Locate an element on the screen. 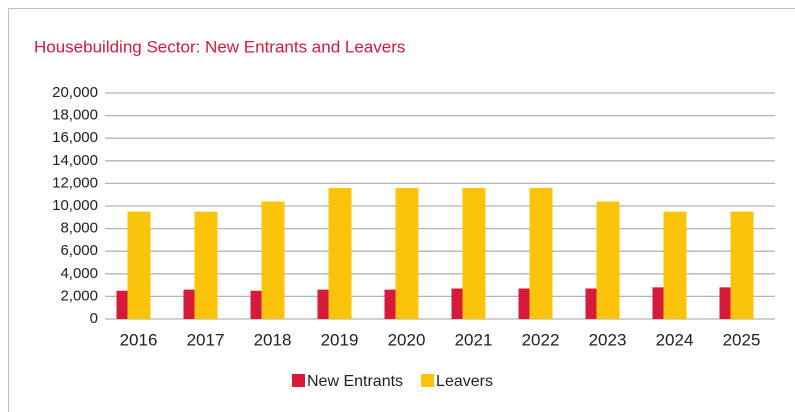 The image size is (795, 412). x-tick-label: 2020 is located at coordinates (407, 339).